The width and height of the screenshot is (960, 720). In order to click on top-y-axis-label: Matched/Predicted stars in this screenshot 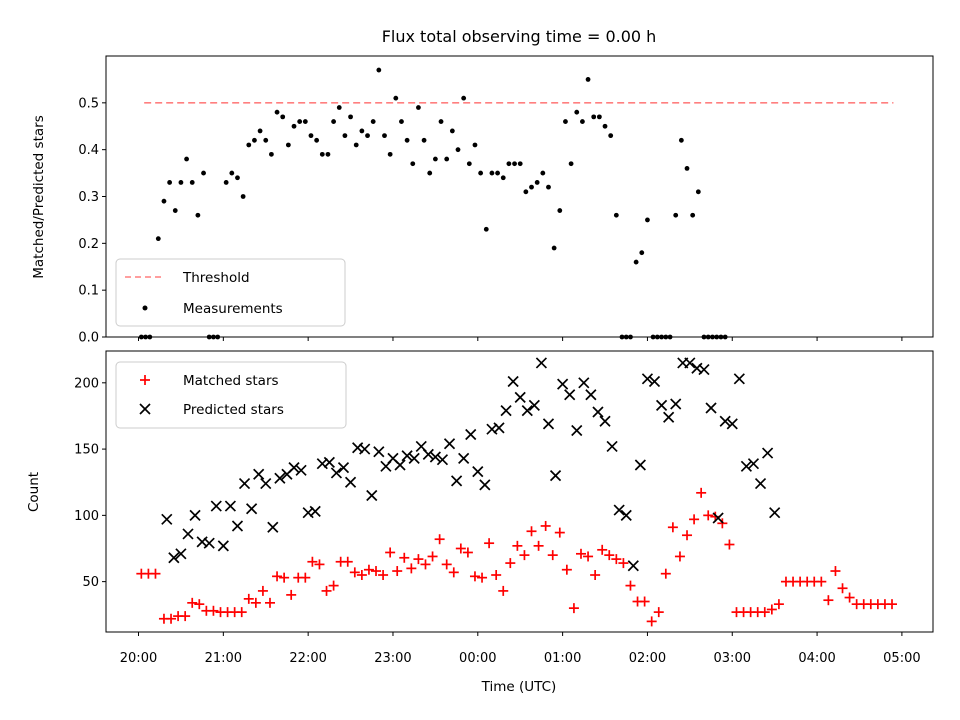, I will do `click(39, 196)`.